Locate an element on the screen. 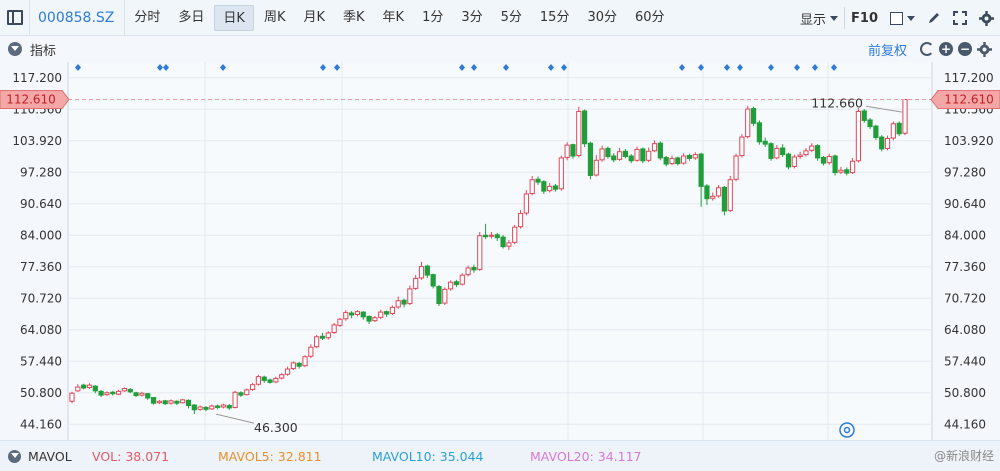  y-tick-label-left: 90.640 is located at coordinates (41, 204).